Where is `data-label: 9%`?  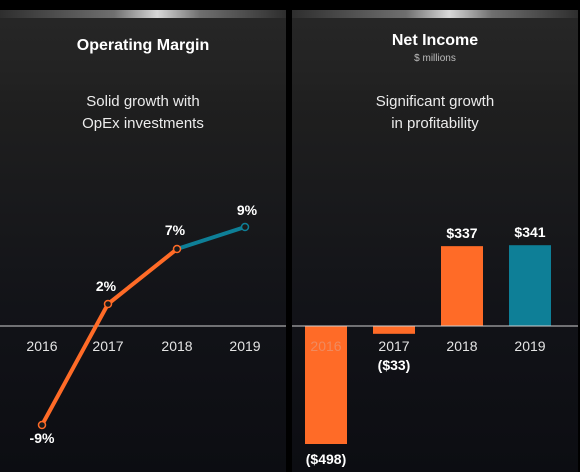 data-label: 9% is located at coordinates (247, 210).